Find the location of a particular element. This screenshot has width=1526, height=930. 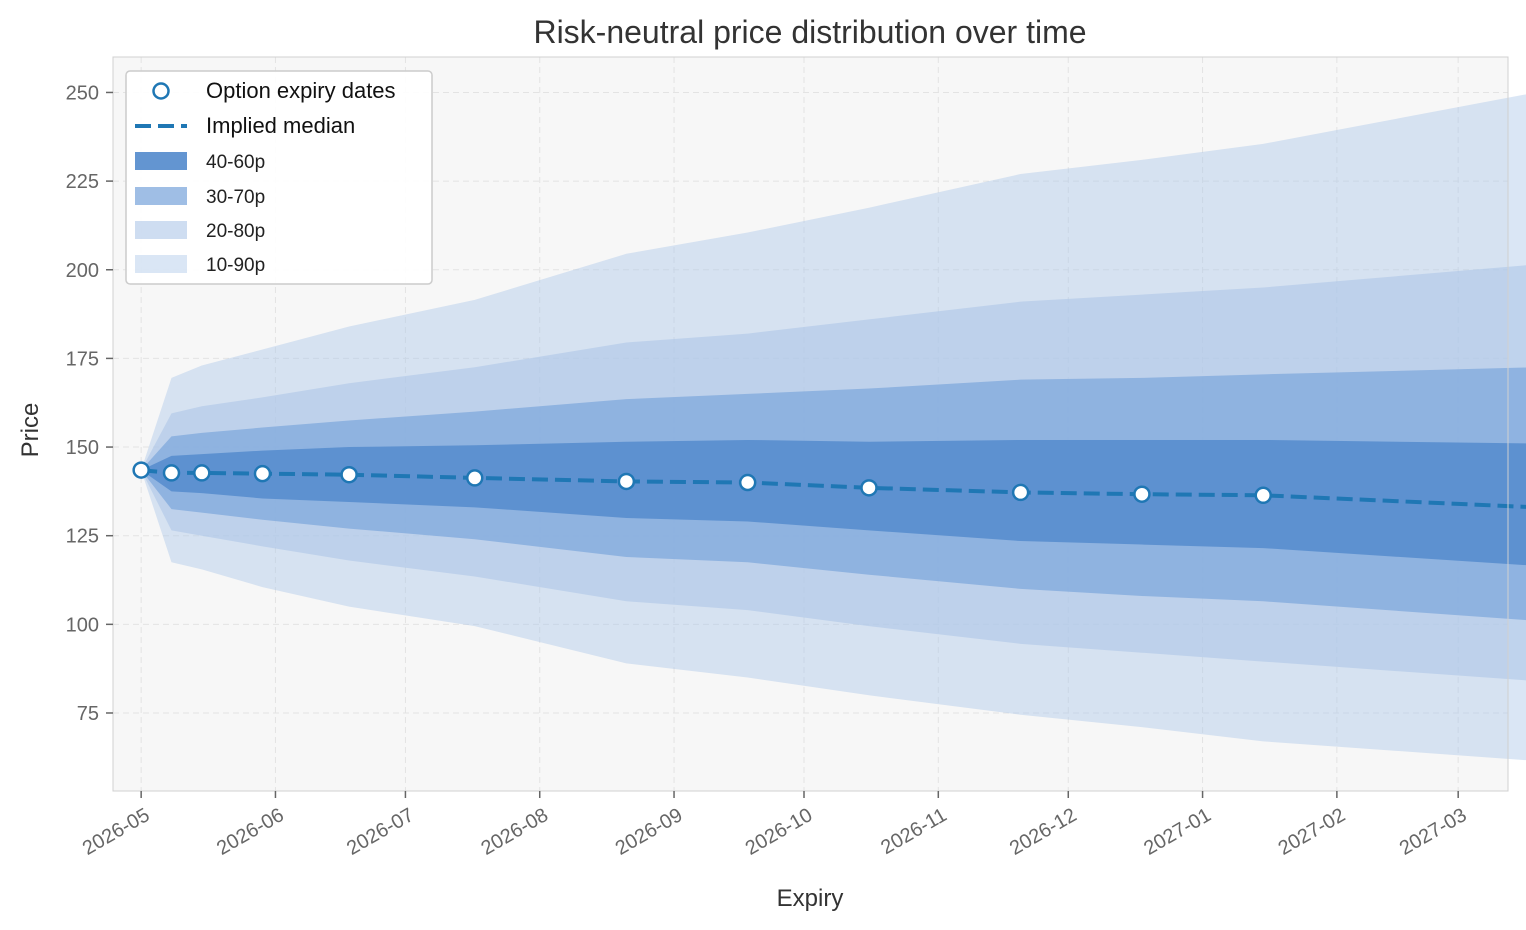

x-tick-label: 2026-09 is located at coordinates (649, 832).